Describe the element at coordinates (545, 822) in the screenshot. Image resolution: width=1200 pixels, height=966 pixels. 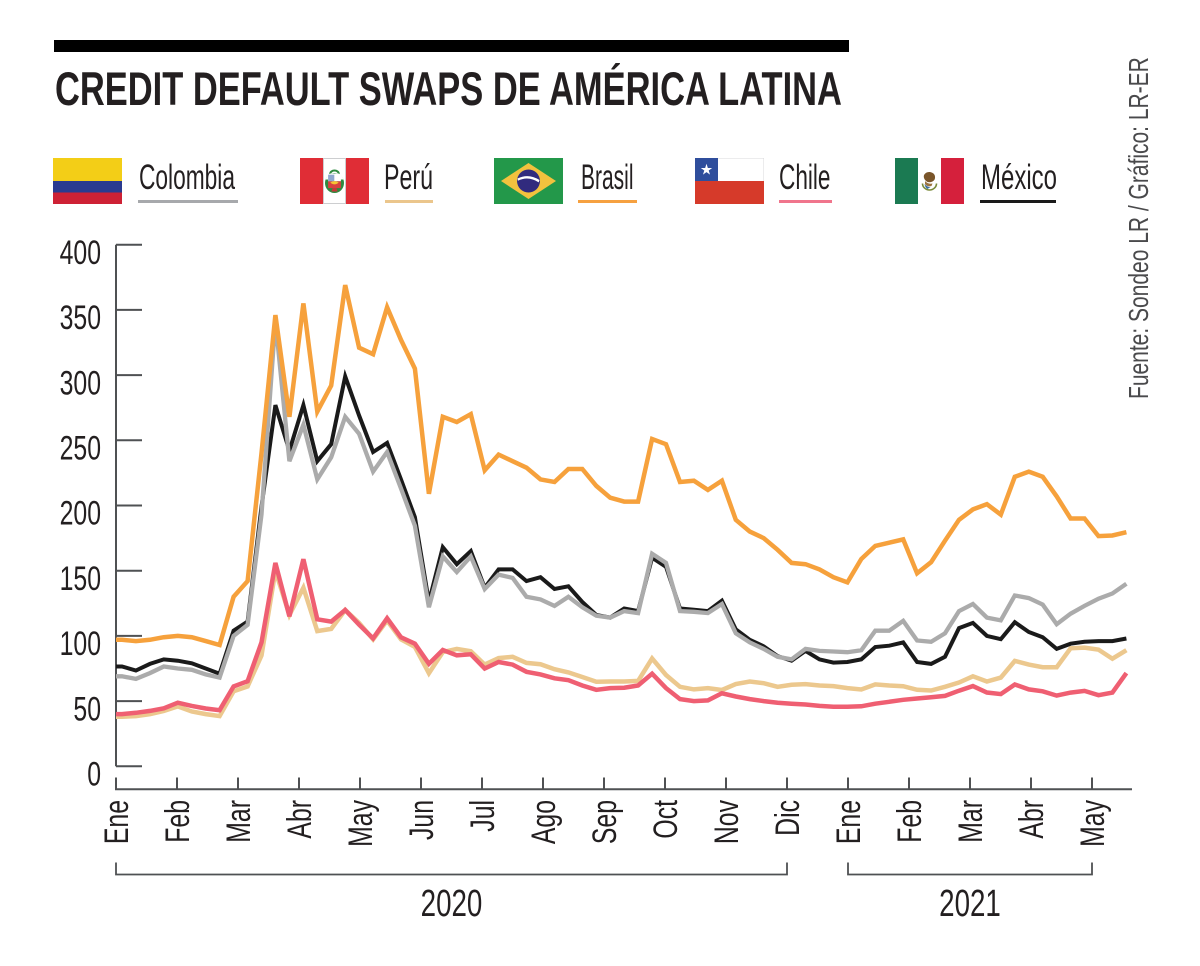
I see `svg-text: Ago` at that location.